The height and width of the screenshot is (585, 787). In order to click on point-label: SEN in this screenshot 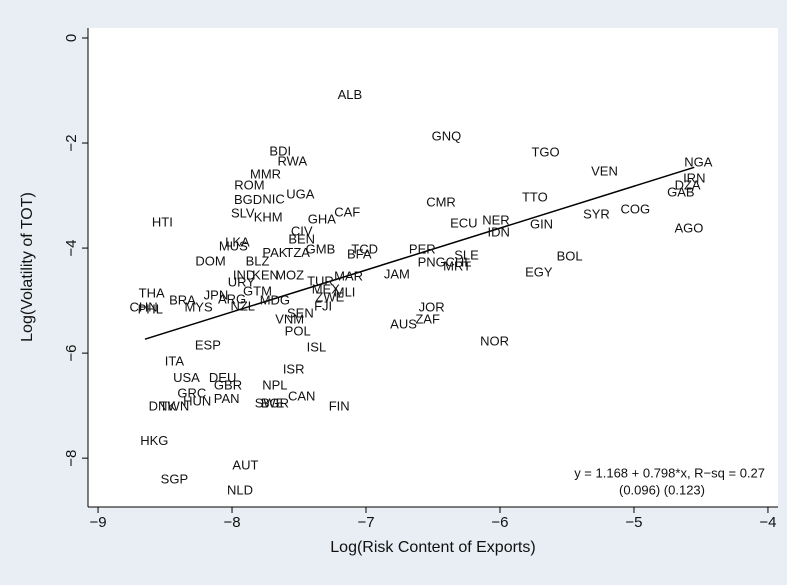, I will do `click(300, 313)`.